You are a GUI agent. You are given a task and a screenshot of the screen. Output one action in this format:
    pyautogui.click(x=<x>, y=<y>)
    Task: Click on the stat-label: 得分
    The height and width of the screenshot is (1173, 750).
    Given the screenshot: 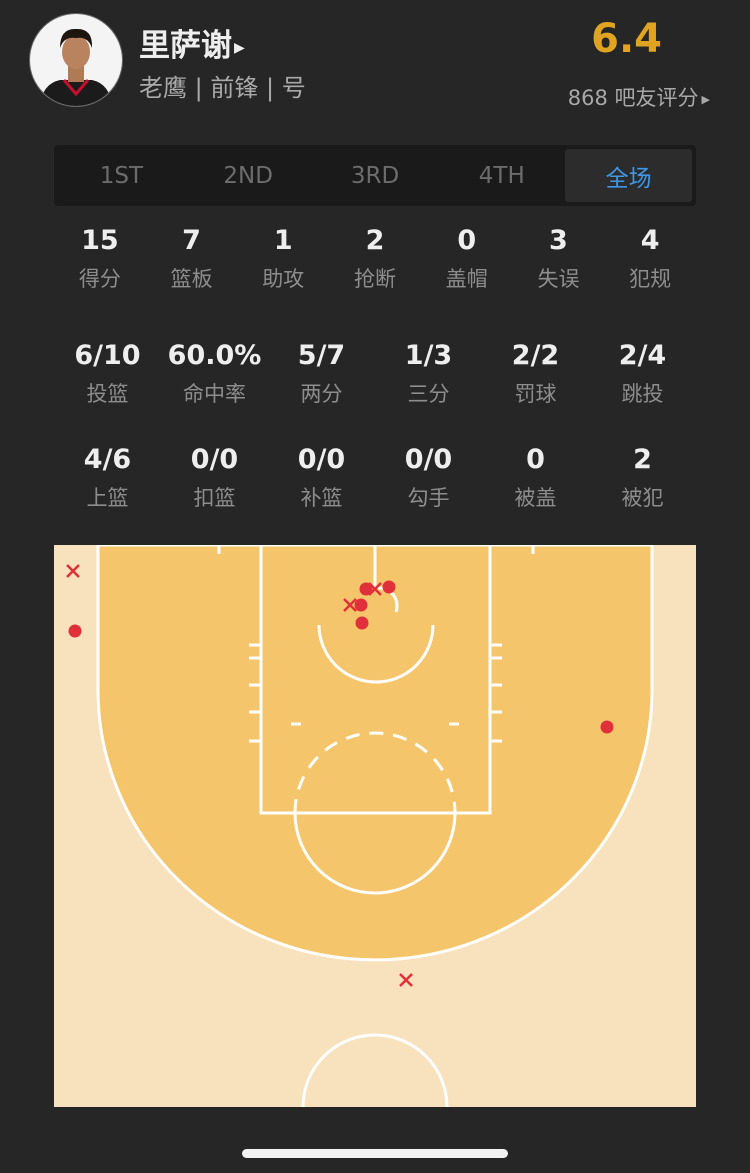 What is the action you would take?
    pyautogui.click(x=99, y=279)
    